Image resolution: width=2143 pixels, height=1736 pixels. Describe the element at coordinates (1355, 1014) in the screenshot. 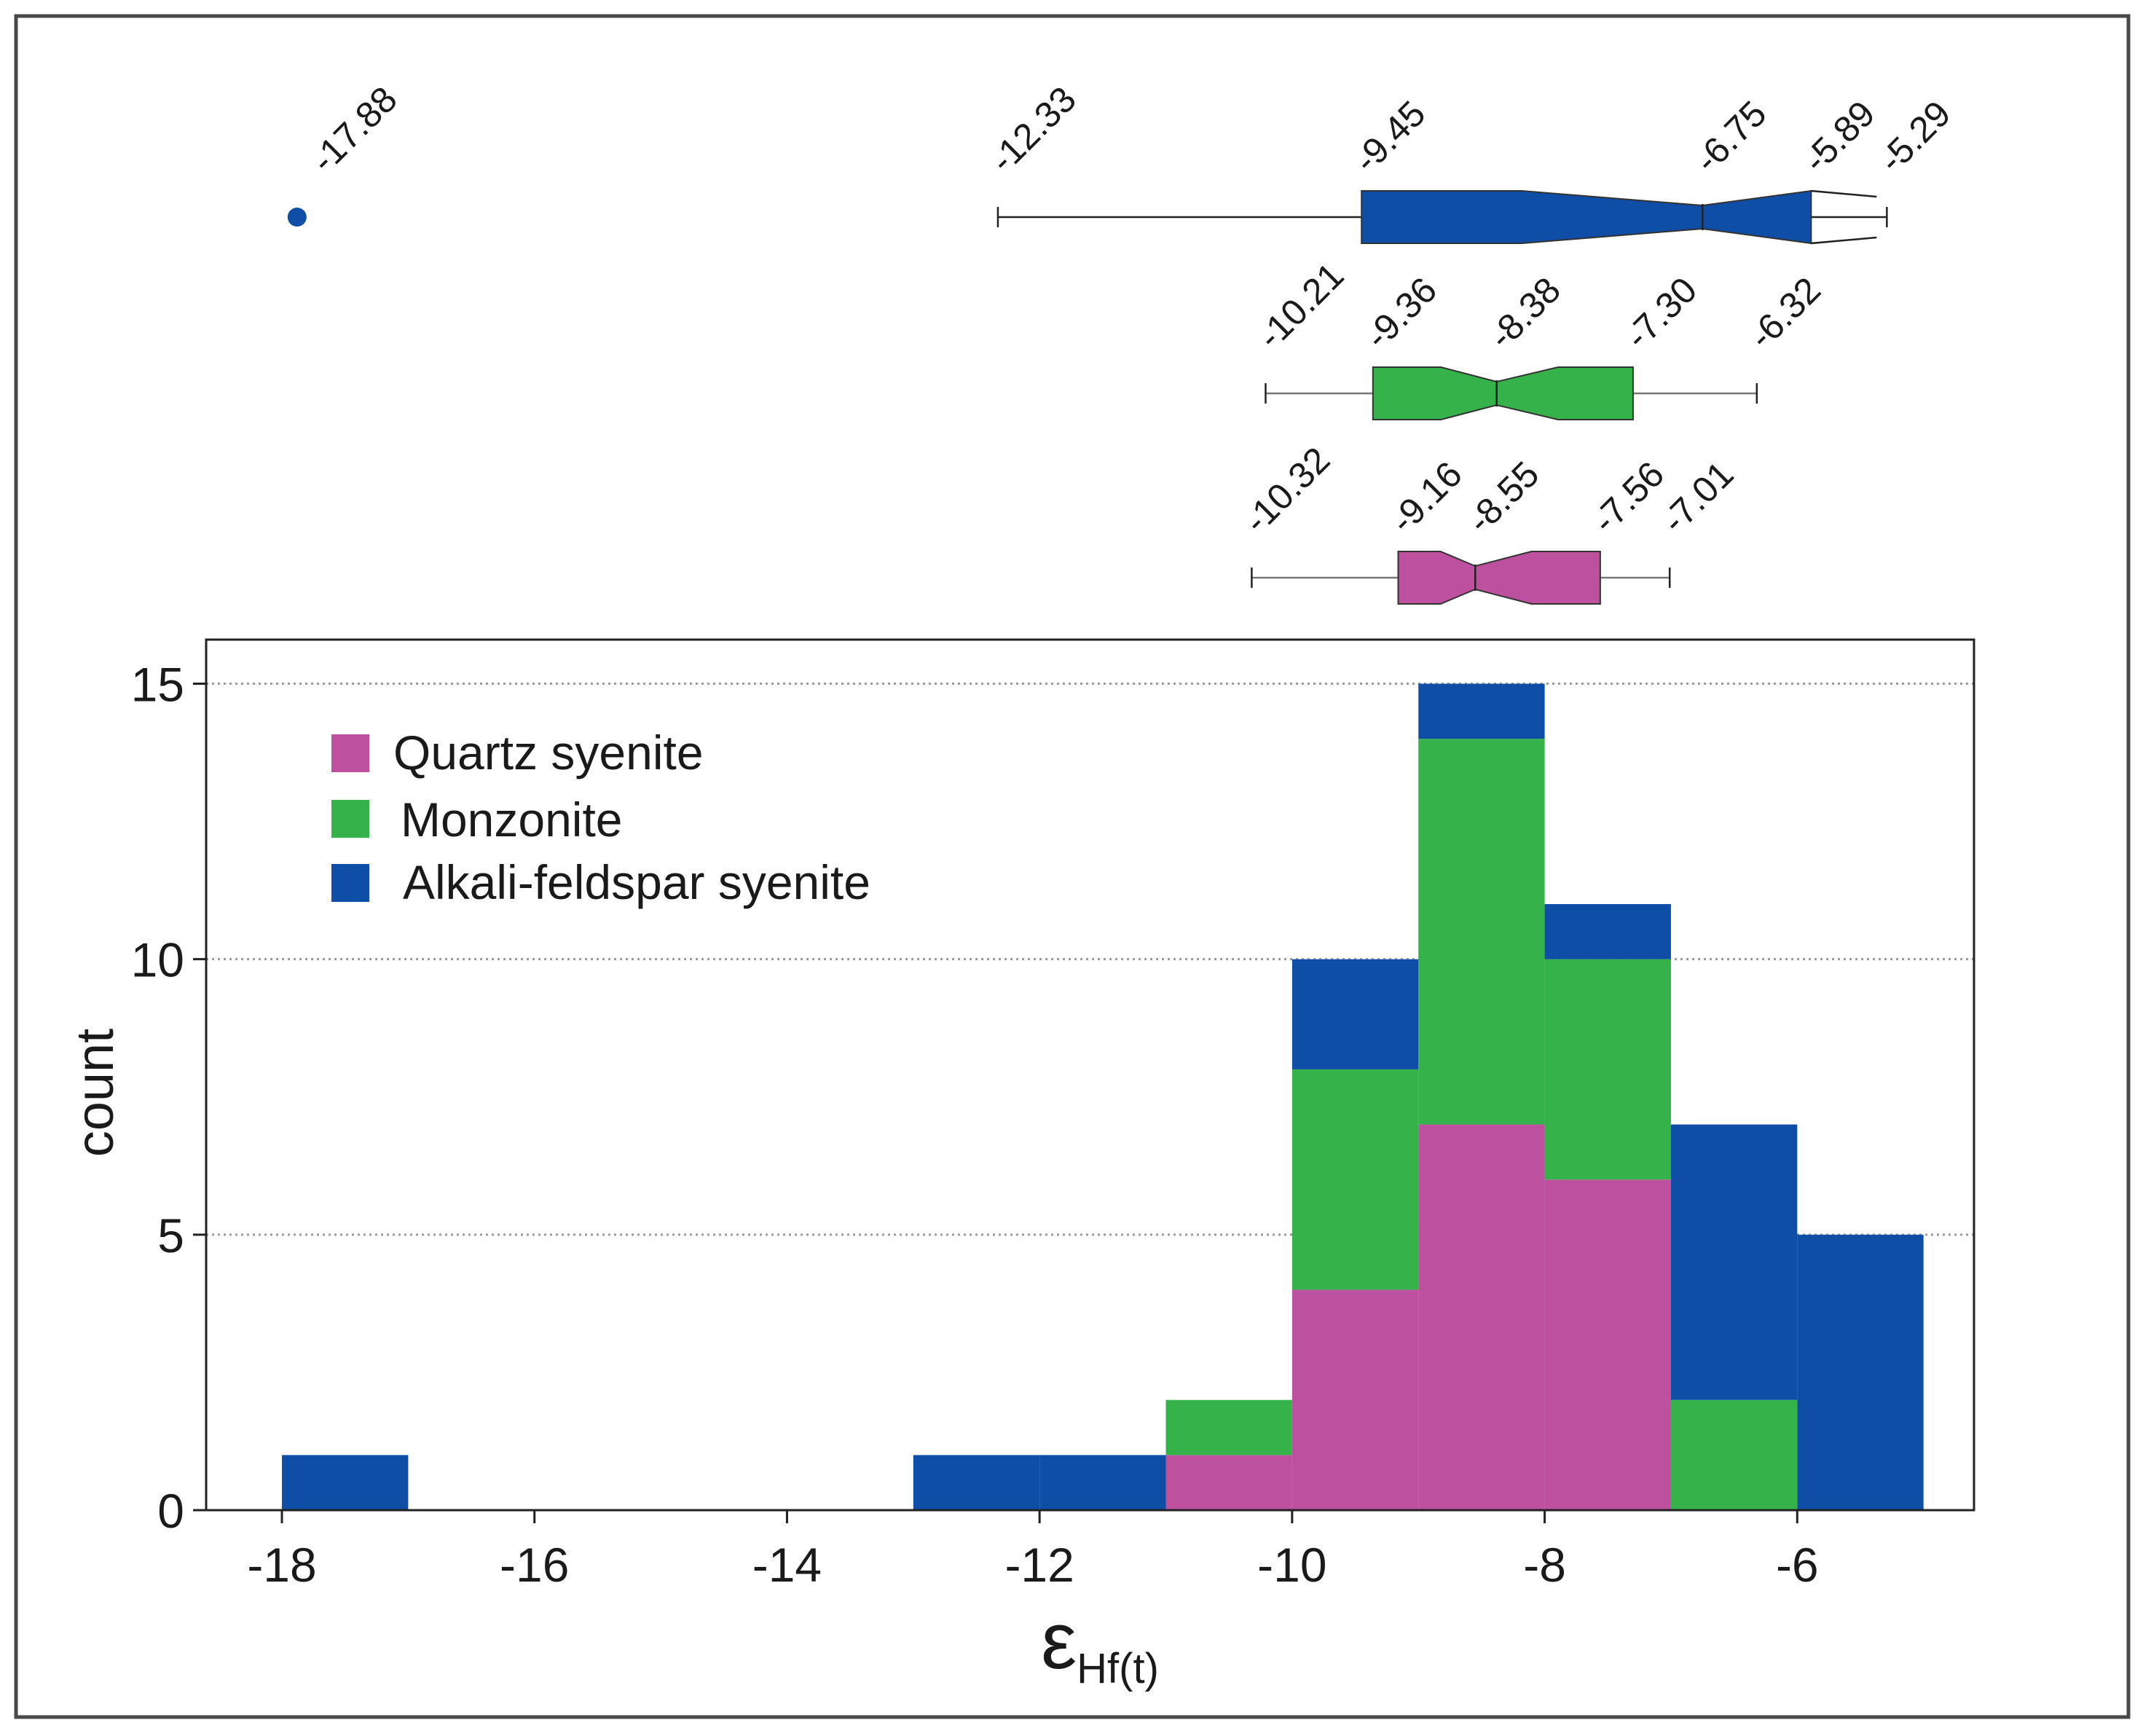

I see `bar-alkali-feldspar-syenite-bin--10` at that location.